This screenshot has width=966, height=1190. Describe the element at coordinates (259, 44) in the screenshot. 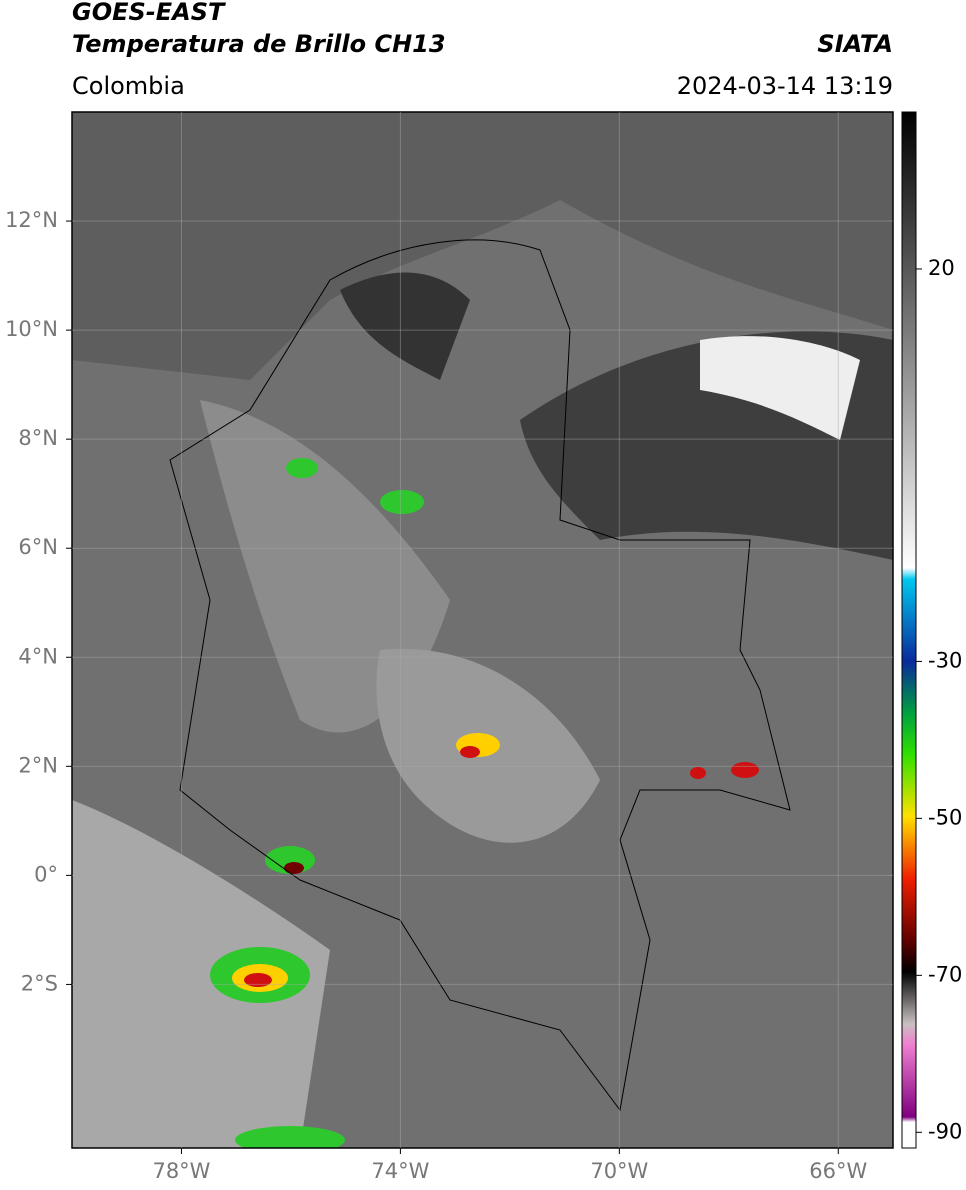

I see `subtitle: Temperatura de Brillo CH13` at that location.